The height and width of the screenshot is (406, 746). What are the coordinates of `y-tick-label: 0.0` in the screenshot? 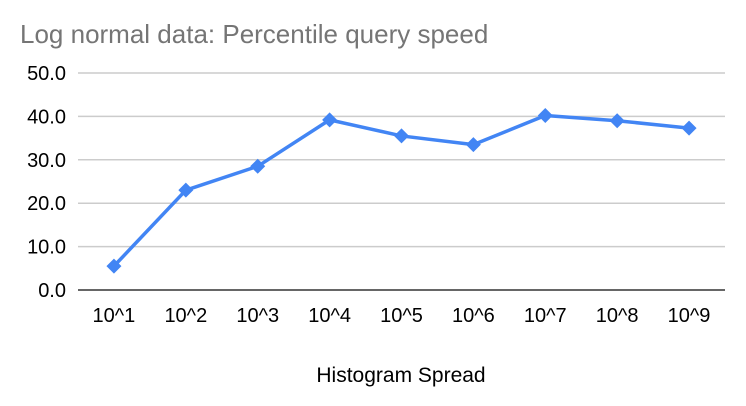 It's located at (52, 291).